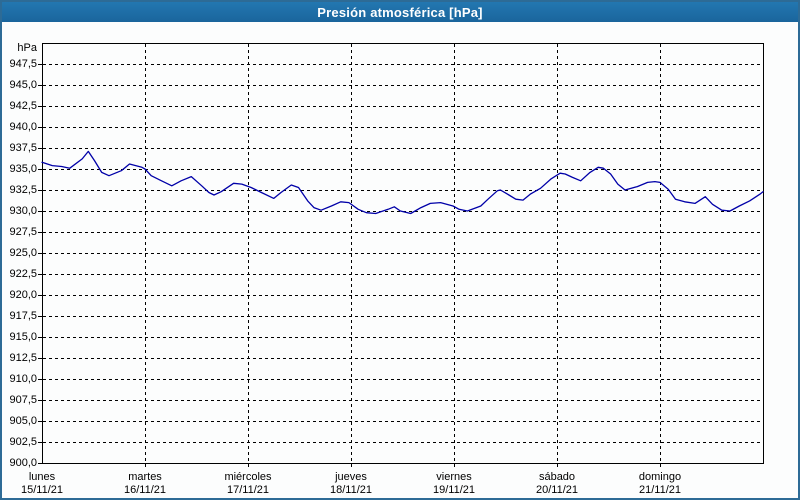 The image size is (800, 500). Describe the element at coordinates (23, 189) in the screenshot. I see `y-axis-label: 932,5` at that location.